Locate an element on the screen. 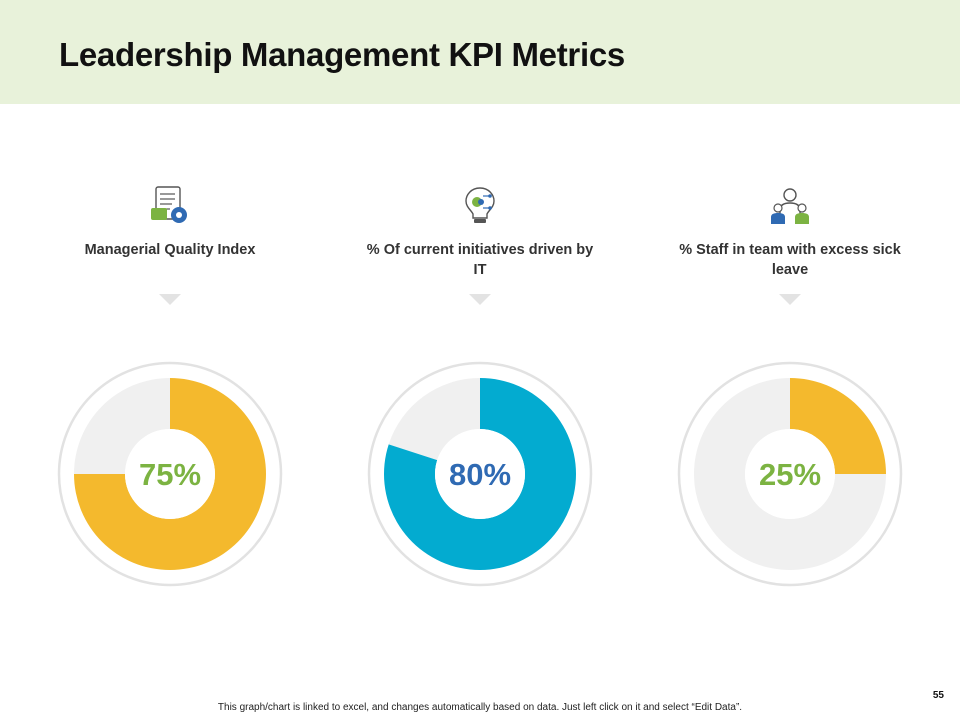  kpi-label-sick-leave: % Staff in team with excess sick leave is located at coordinates (790, 260).